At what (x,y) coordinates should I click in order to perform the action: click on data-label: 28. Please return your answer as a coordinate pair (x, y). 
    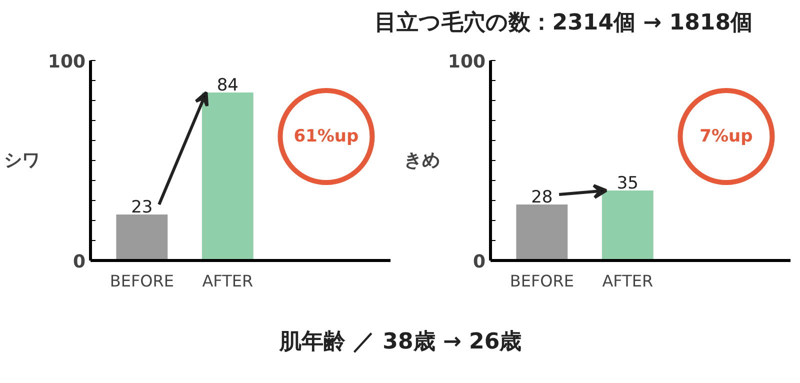
    Looking at the image, I should click on (542, 198).